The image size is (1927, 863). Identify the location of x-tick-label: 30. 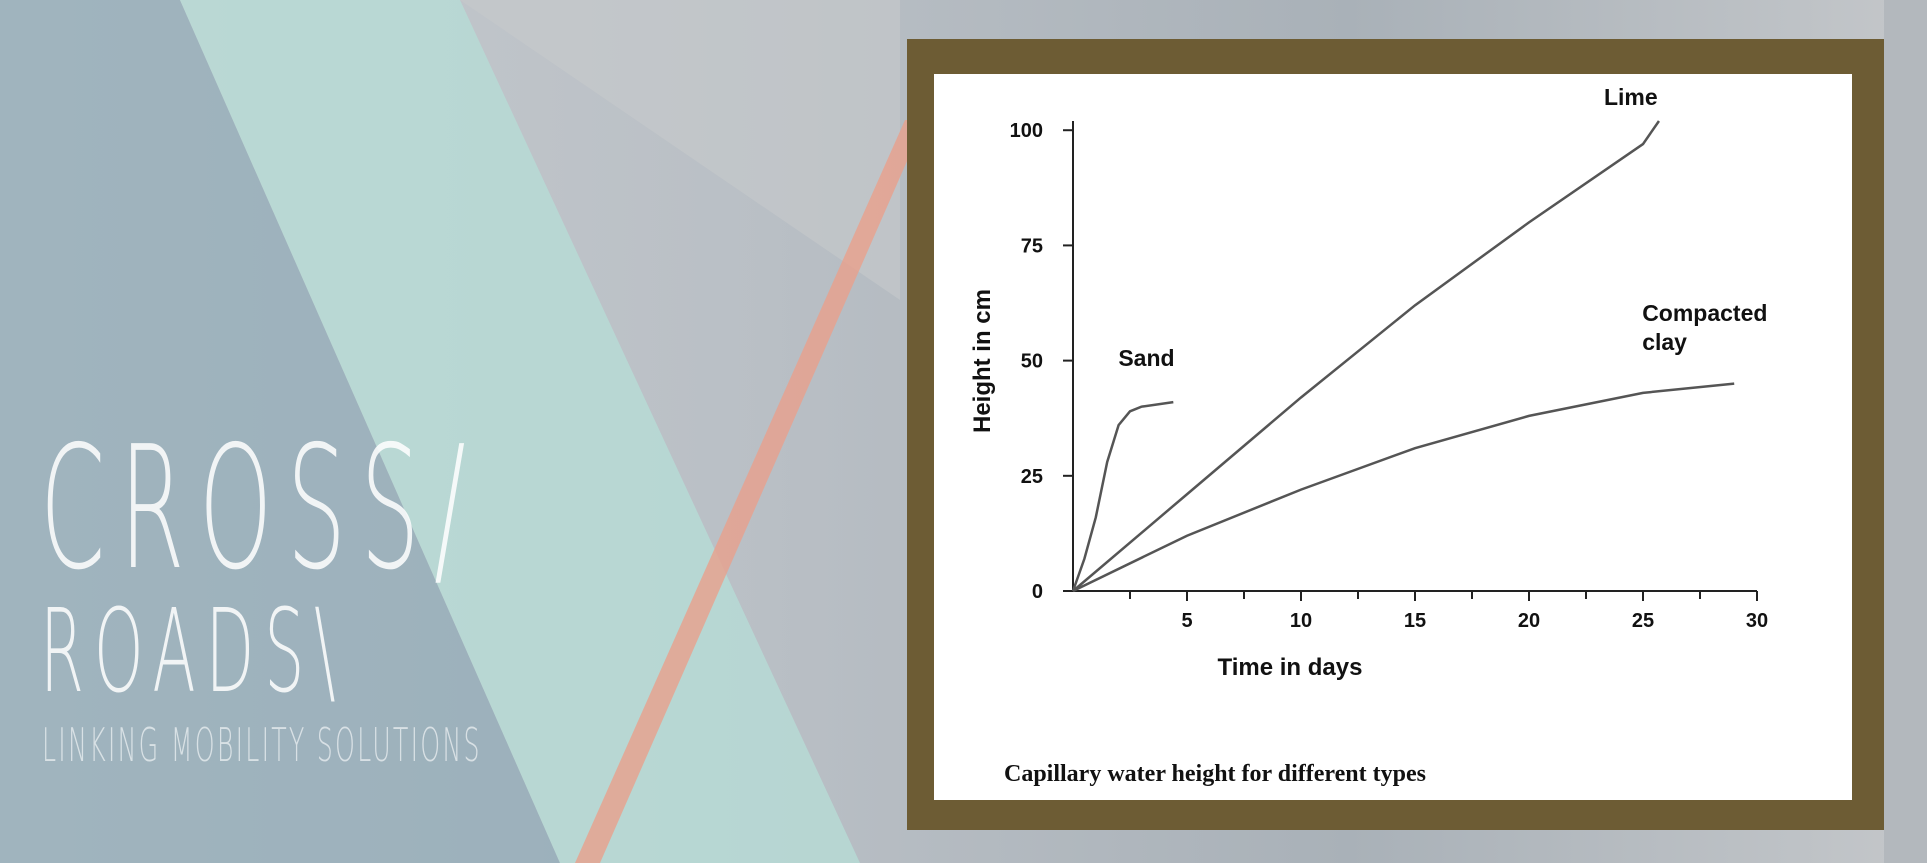
(1757, 621).